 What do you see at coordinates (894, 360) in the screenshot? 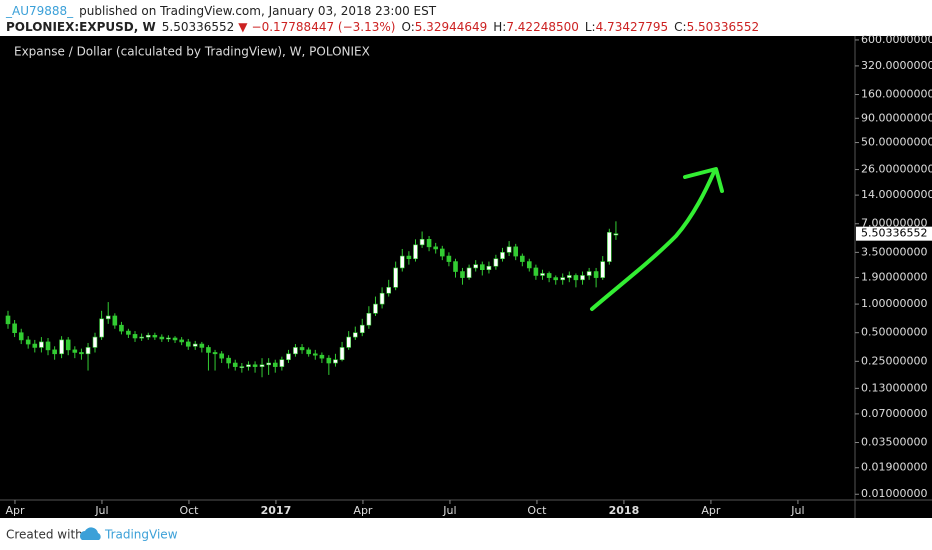
I see `y-tick-label: 0.25000000` at bounding box center [894, 360].